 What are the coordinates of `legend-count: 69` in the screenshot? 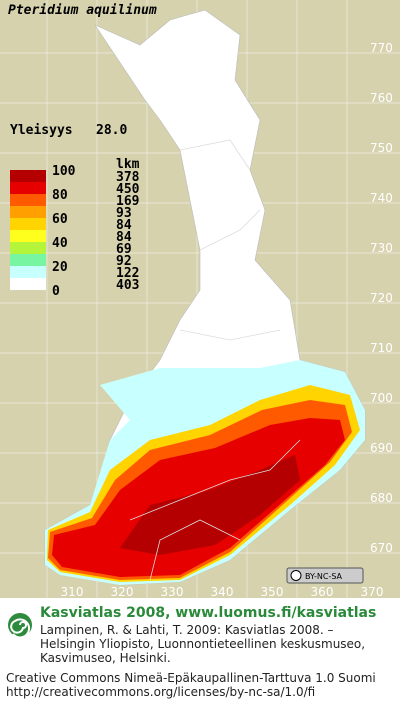 It's located at (124, 249).